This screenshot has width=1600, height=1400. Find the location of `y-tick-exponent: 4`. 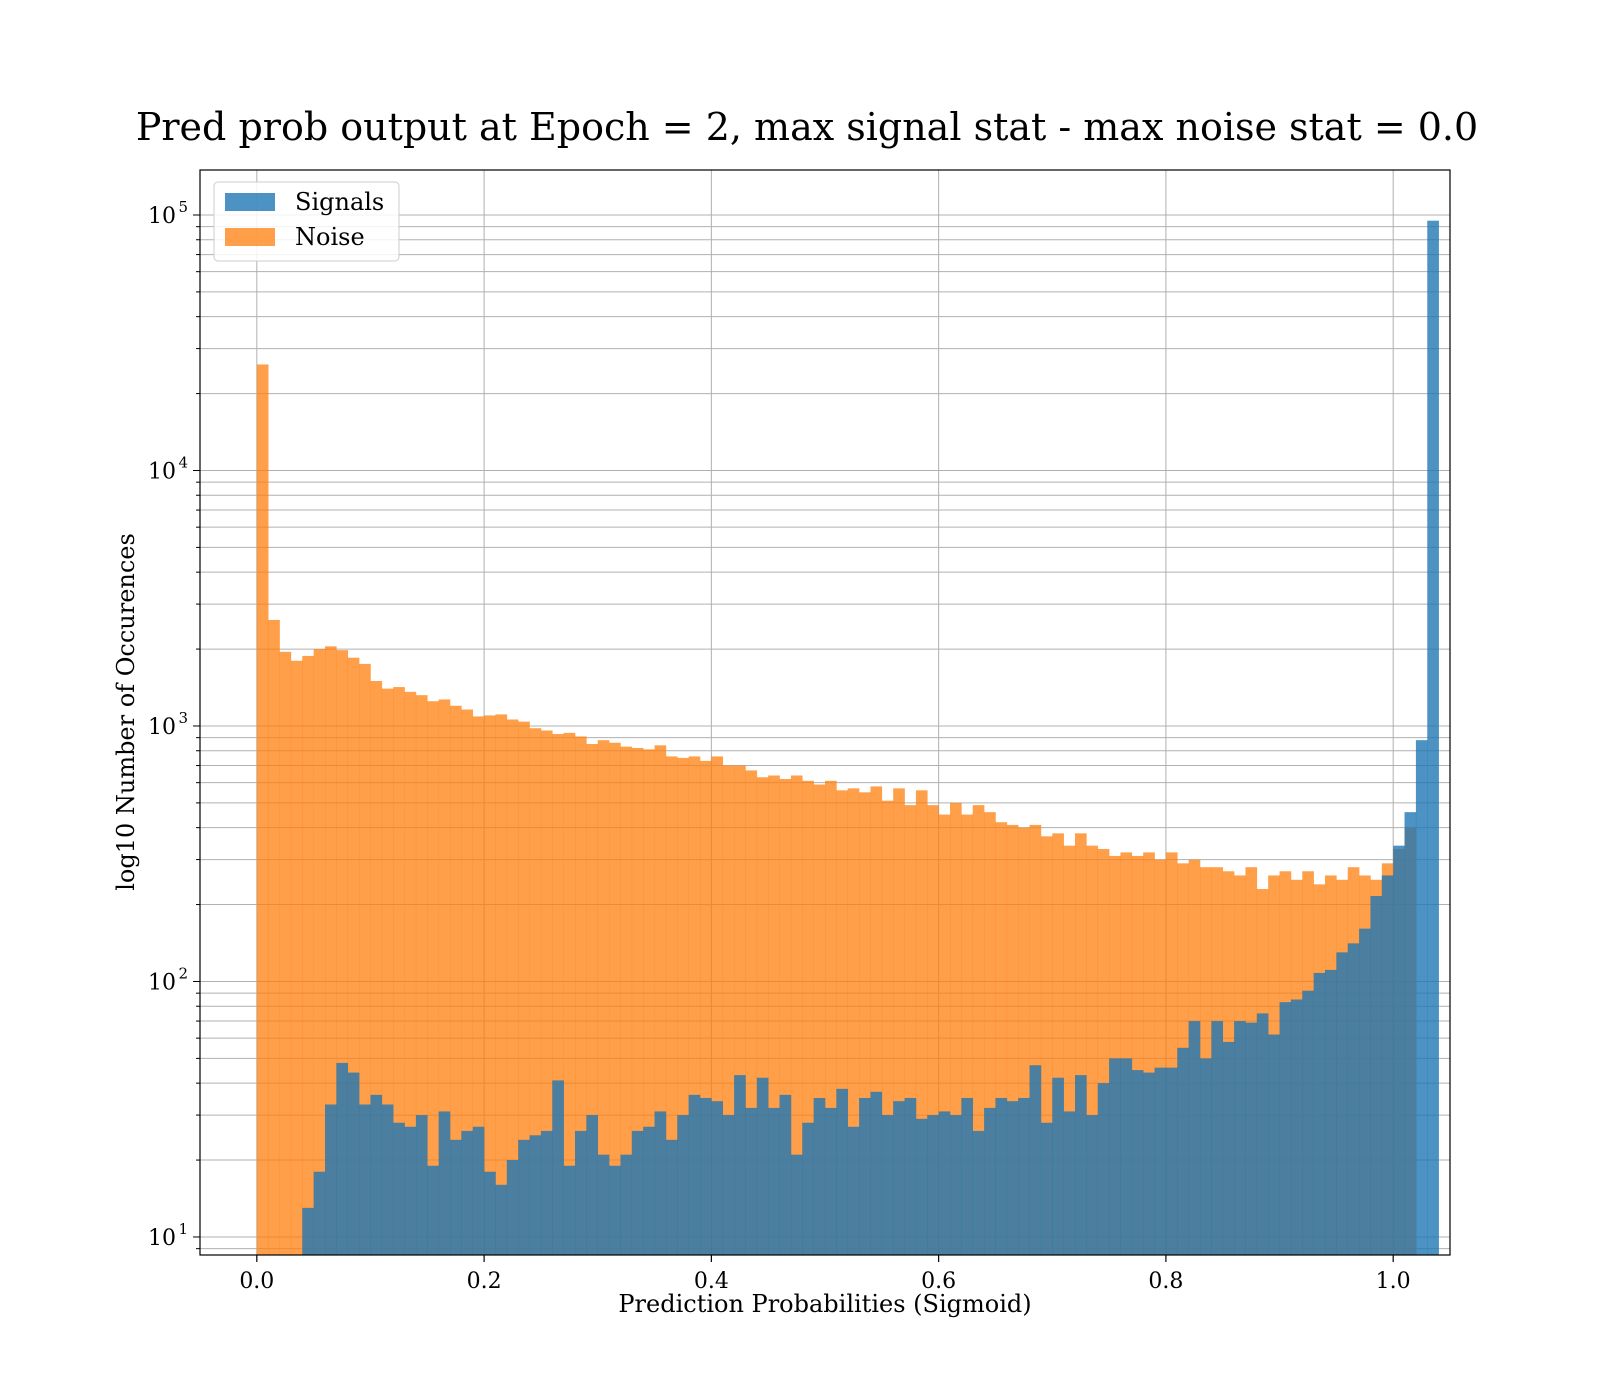

y-tick-exponent: 4 is located at coordinates (183, 462).